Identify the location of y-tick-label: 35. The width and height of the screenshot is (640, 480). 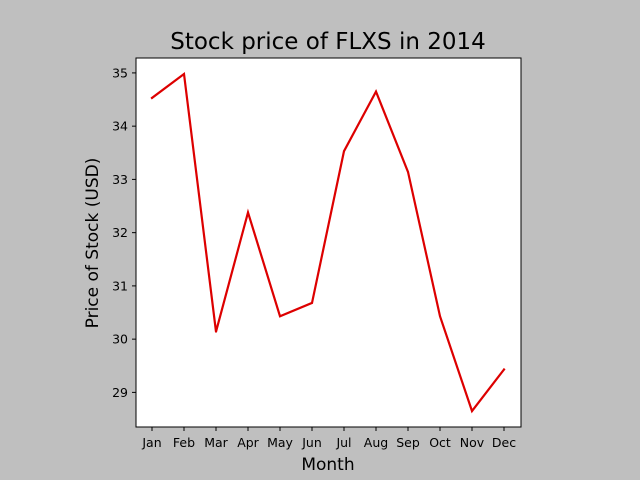
(120, 72).